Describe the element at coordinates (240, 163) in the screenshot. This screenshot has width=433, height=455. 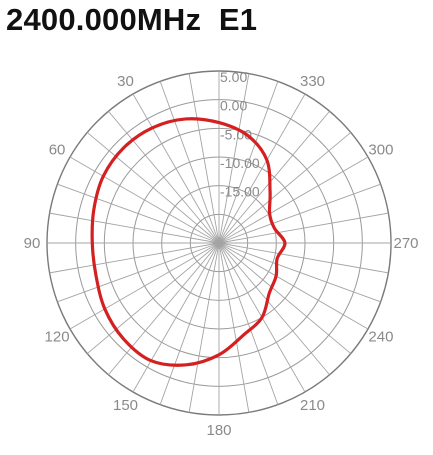
I see `radial-tick-label: -10.00` at that location.